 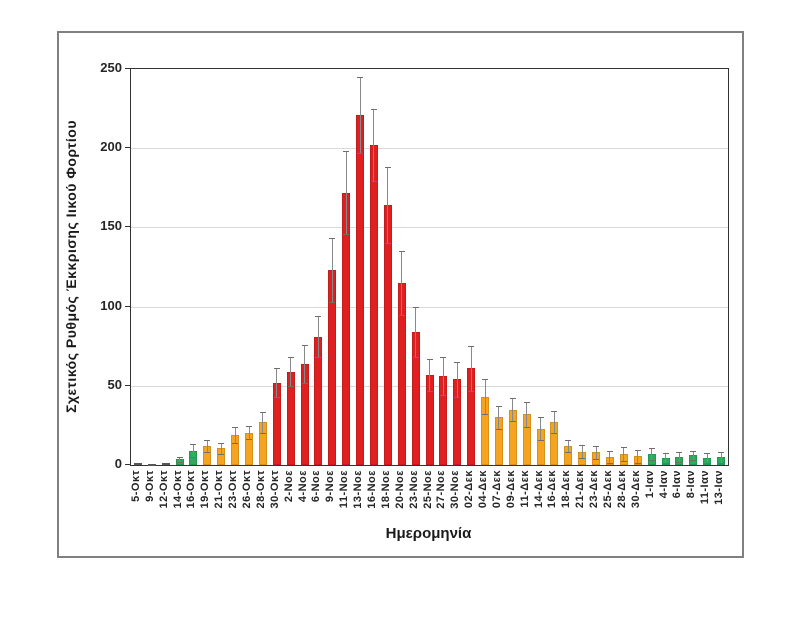 What do you see at coordinates (114, 384) in the screenshot?
I see `y-tick-label: 50` at bounding box center [114, 384].